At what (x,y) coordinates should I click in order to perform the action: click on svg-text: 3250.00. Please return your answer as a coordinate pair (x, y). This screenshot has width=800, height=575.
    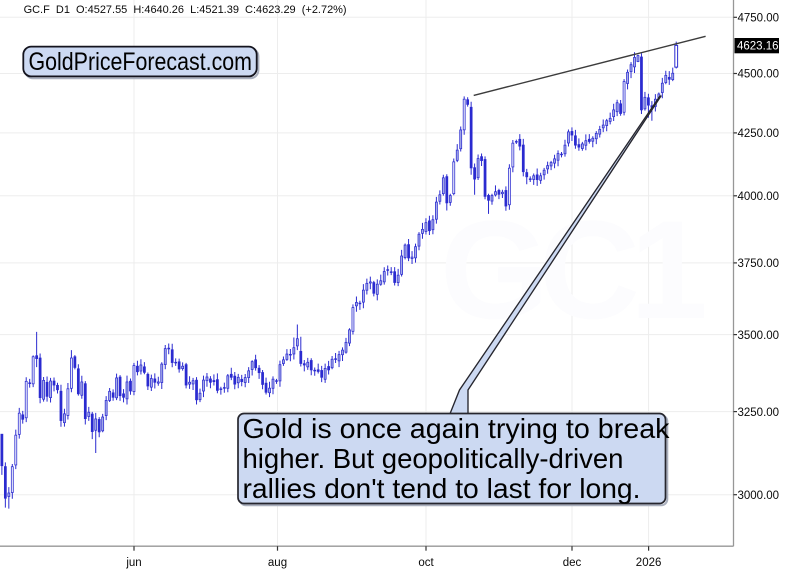
    Looking at the image, I should click on (759, 413).